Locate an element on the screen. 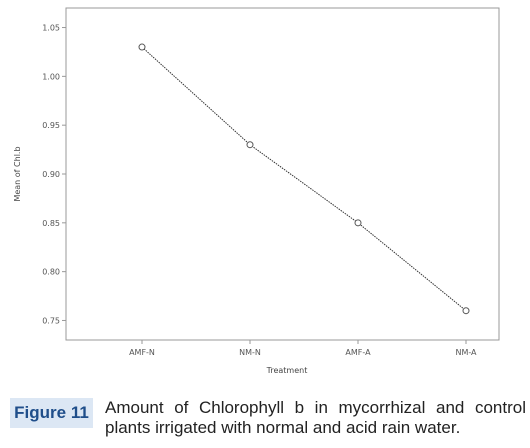 The image size is (530, 448). y-tick-label: 1.00 is located at coordinates (51, 76).